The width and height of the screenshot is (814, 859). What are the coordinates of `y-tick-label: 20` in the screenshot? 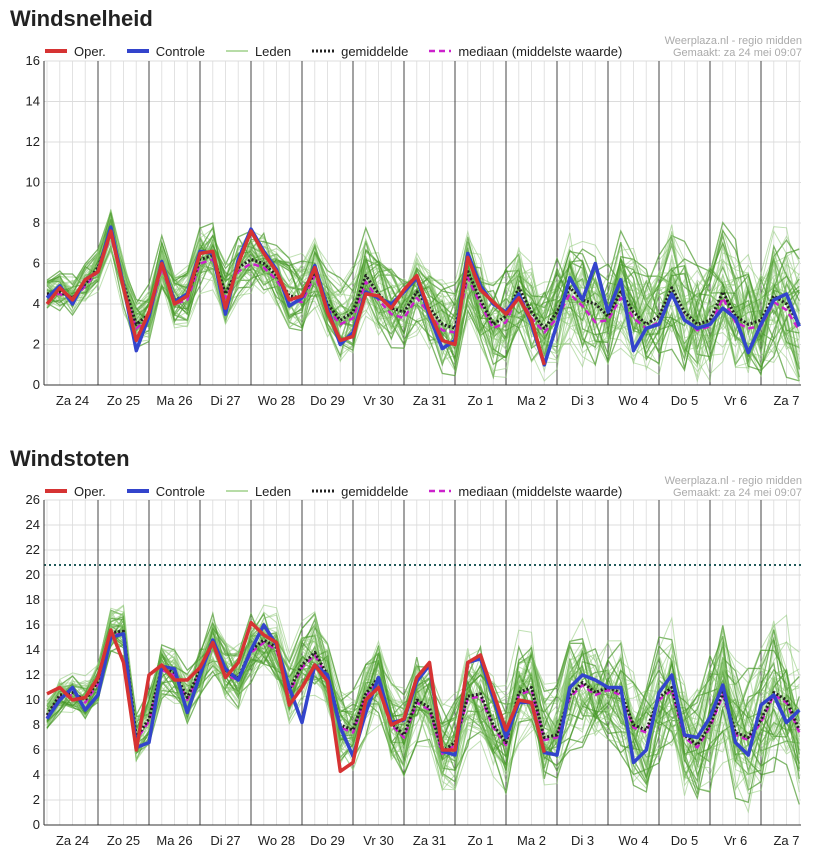 It's located at (33, 574).